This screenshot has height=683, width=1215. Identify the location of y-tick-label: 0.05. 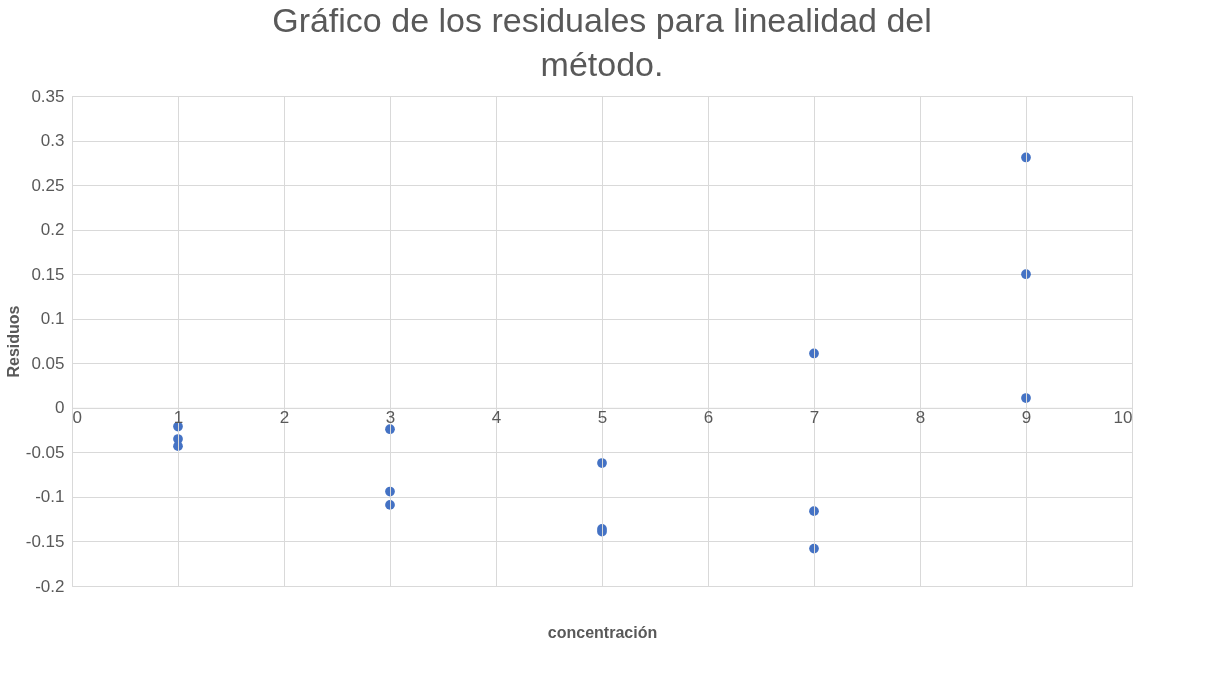
(48, 363).